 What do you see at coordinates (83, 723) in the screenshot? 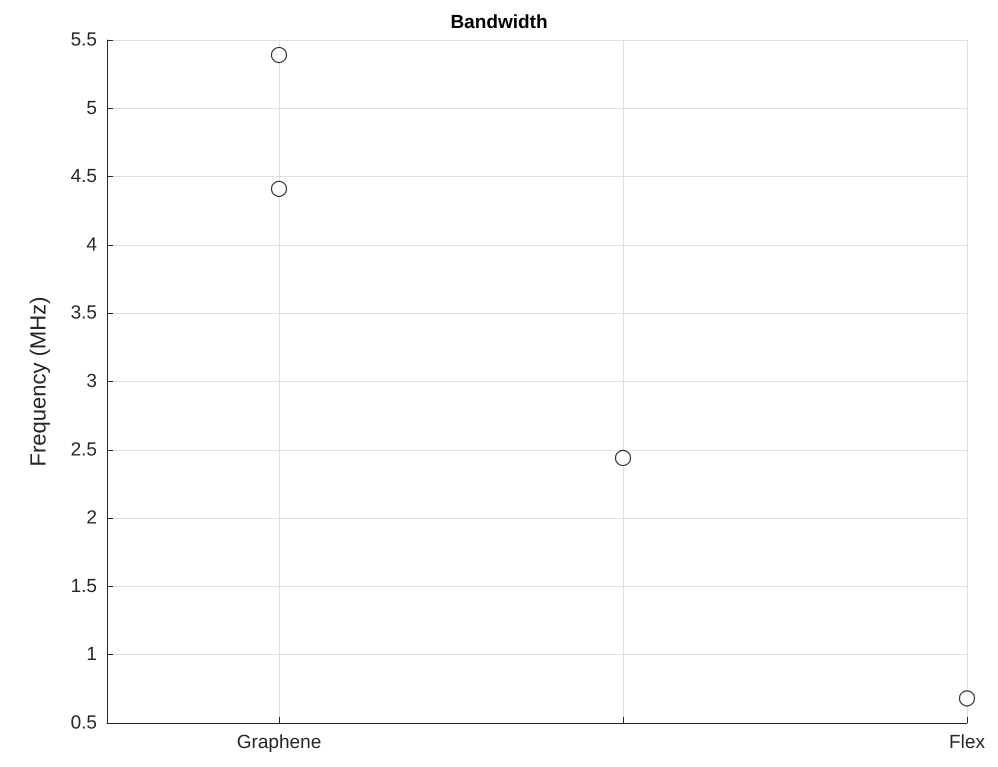
I see `y-tick-label: 0.5` at bounding box center [83, 723].